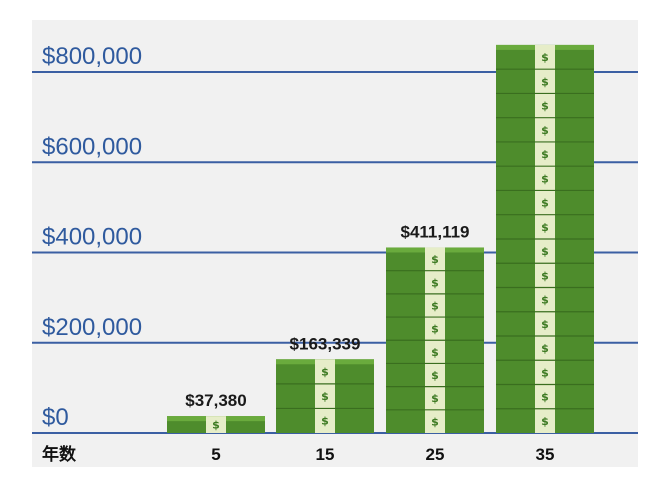 This screenshot has height=483, width=667. Describe the element at coordinates (59, 454) in the screenshot. I see `x-axis-title: 年数` at that location.